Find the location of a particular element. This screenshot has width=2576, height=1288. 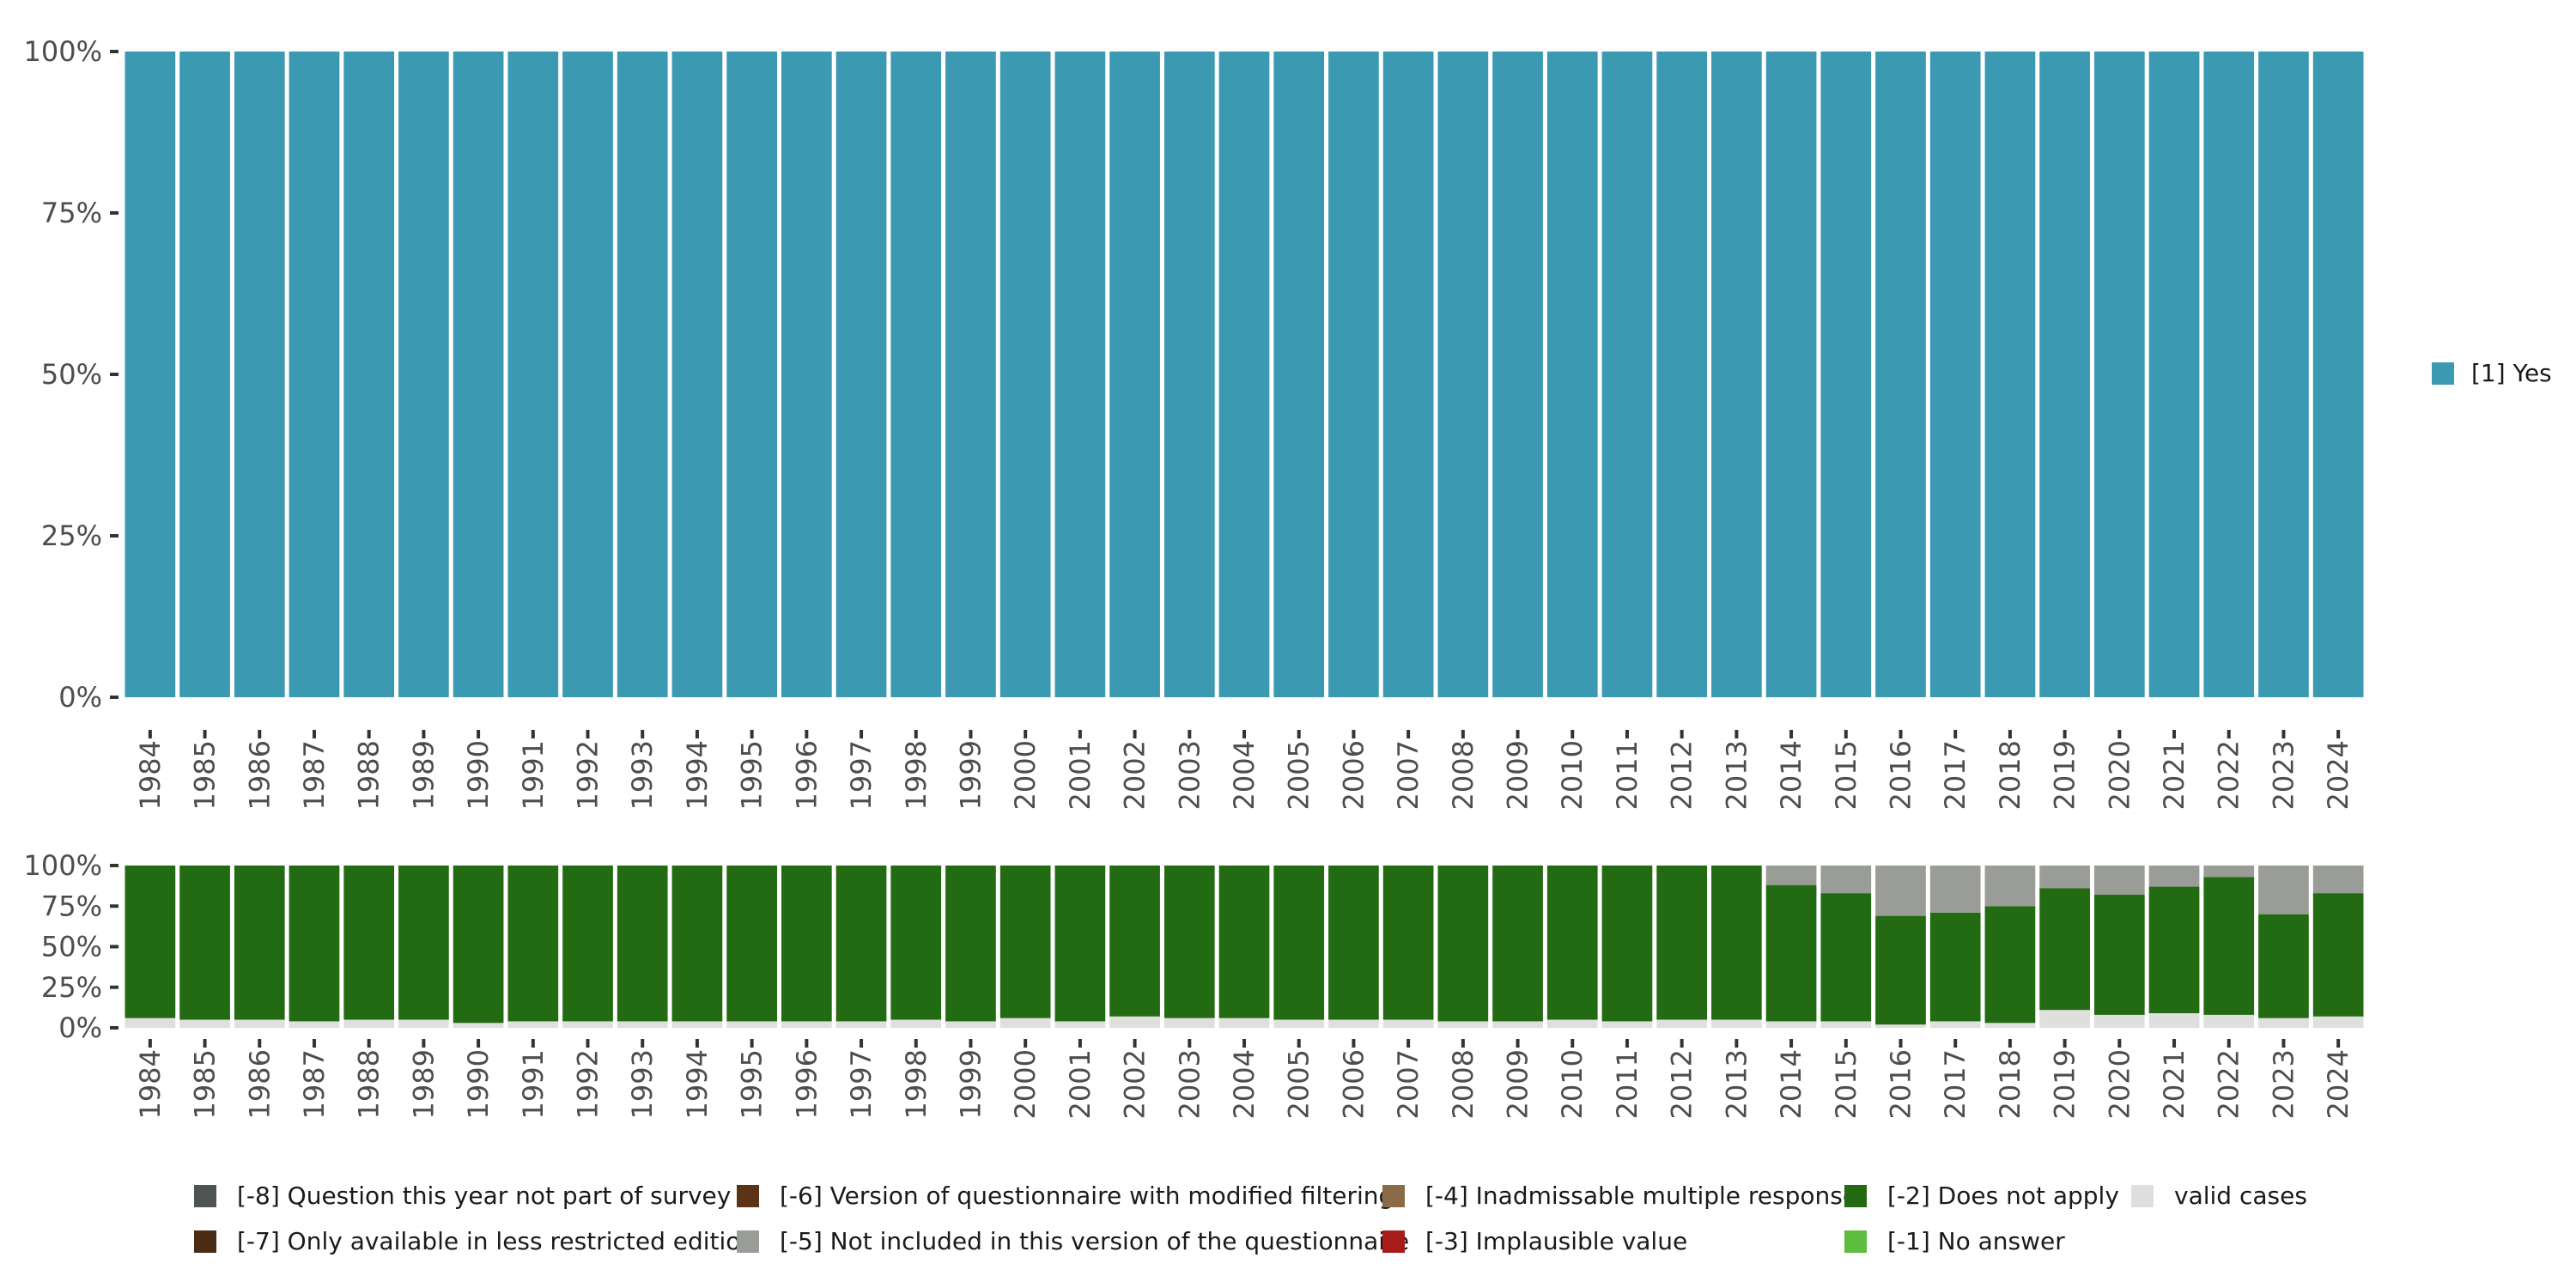

top-bar-2003-1-yes is located at coordinates (1189, 375).